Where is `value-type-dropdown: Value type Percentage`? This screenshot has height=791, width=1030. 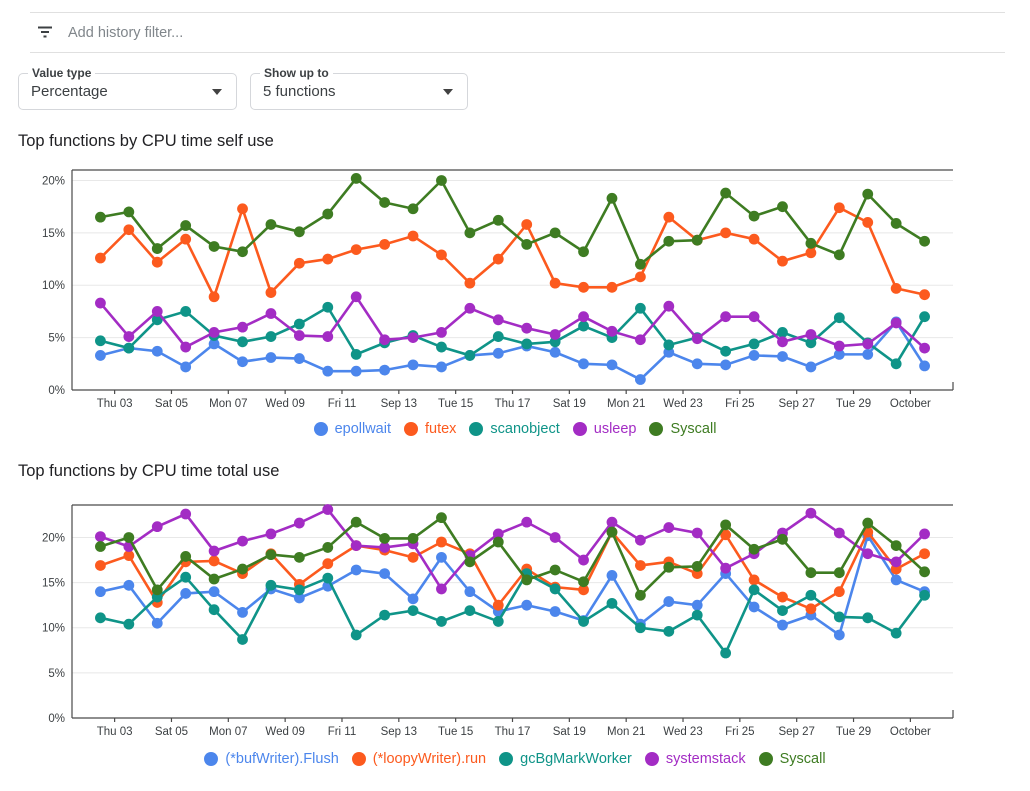 value-type-dropdown: Value type Percentage is located at coordinates (127, 88).